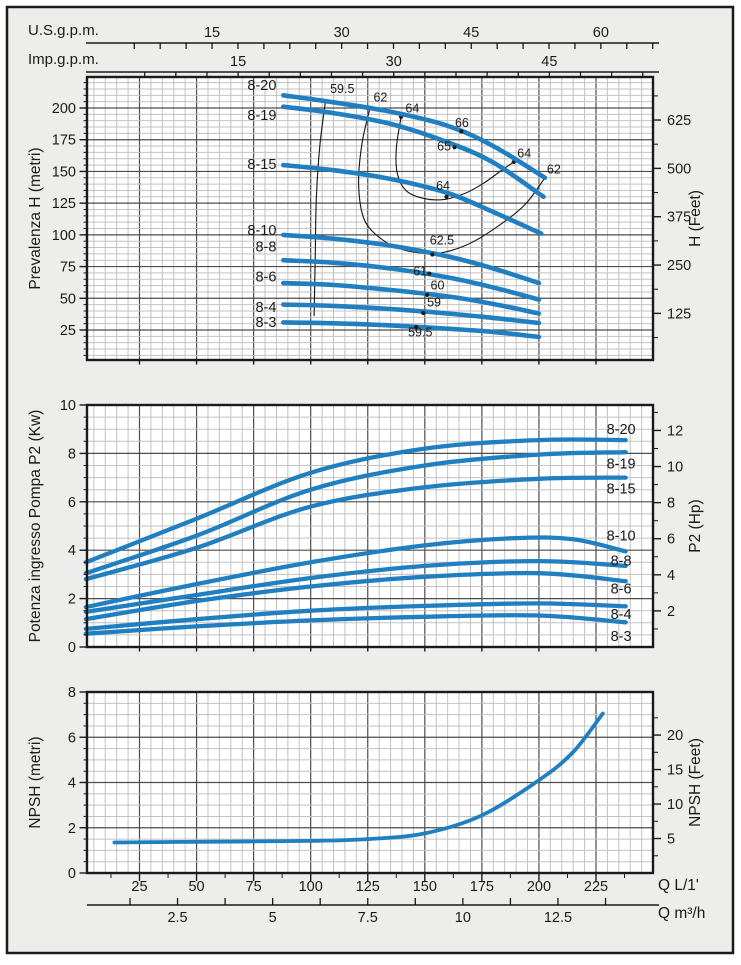 The image size is (741, 965). I want to click on pump-curve-NPSH, so click(358, 778).